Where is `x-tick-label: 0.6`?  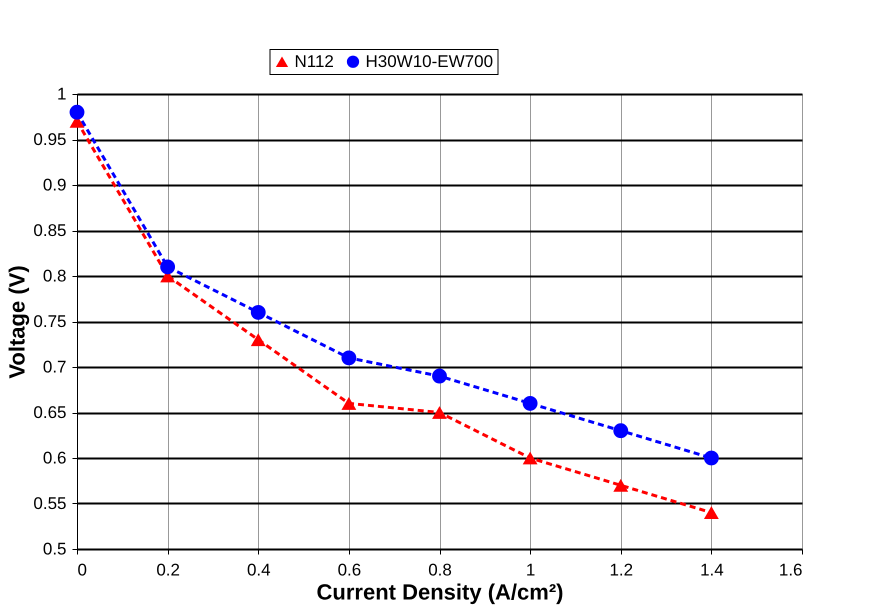 x-tick-label: 0.6 is located at coordinates (350, 570).